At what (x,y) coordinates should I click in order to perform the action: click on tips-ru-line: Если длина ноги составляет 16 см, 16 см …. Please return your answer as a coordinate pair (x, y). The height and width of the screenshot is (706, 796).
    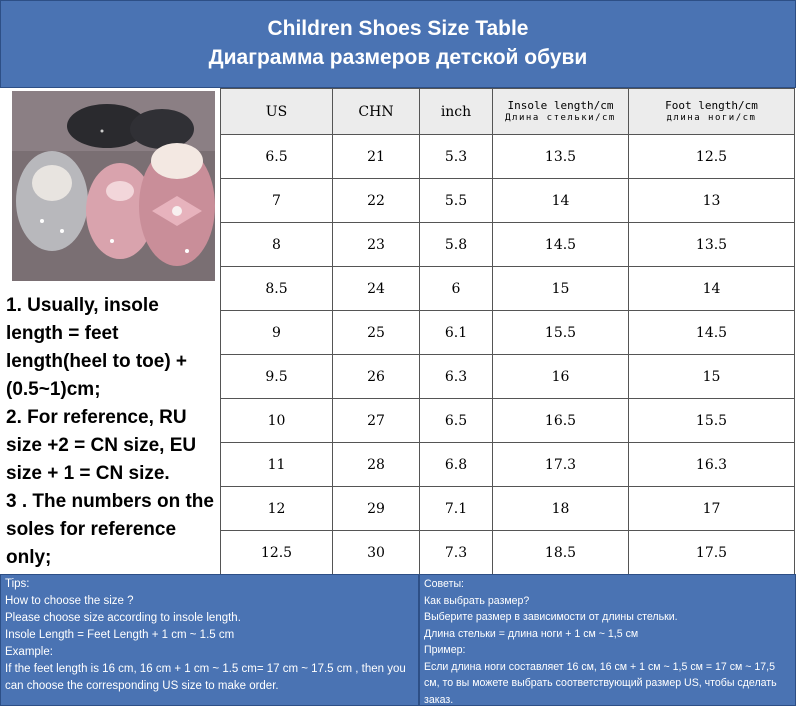
    Looking at the image, I should click on (600, 683).